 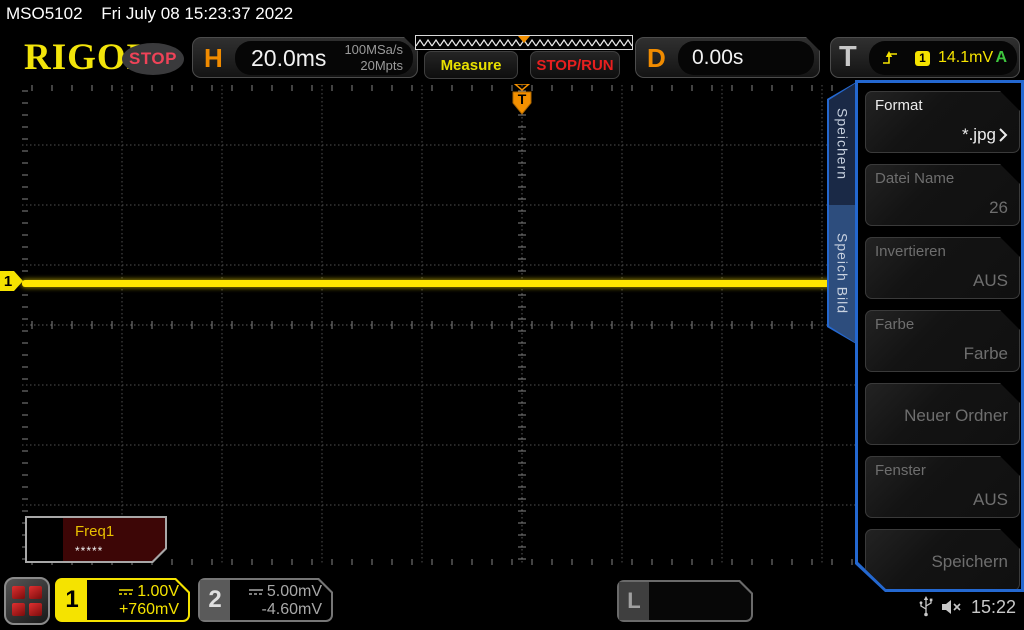 I want to click on side-menu-tab: Speichern Speich Bild, so click(x=842, y=213).